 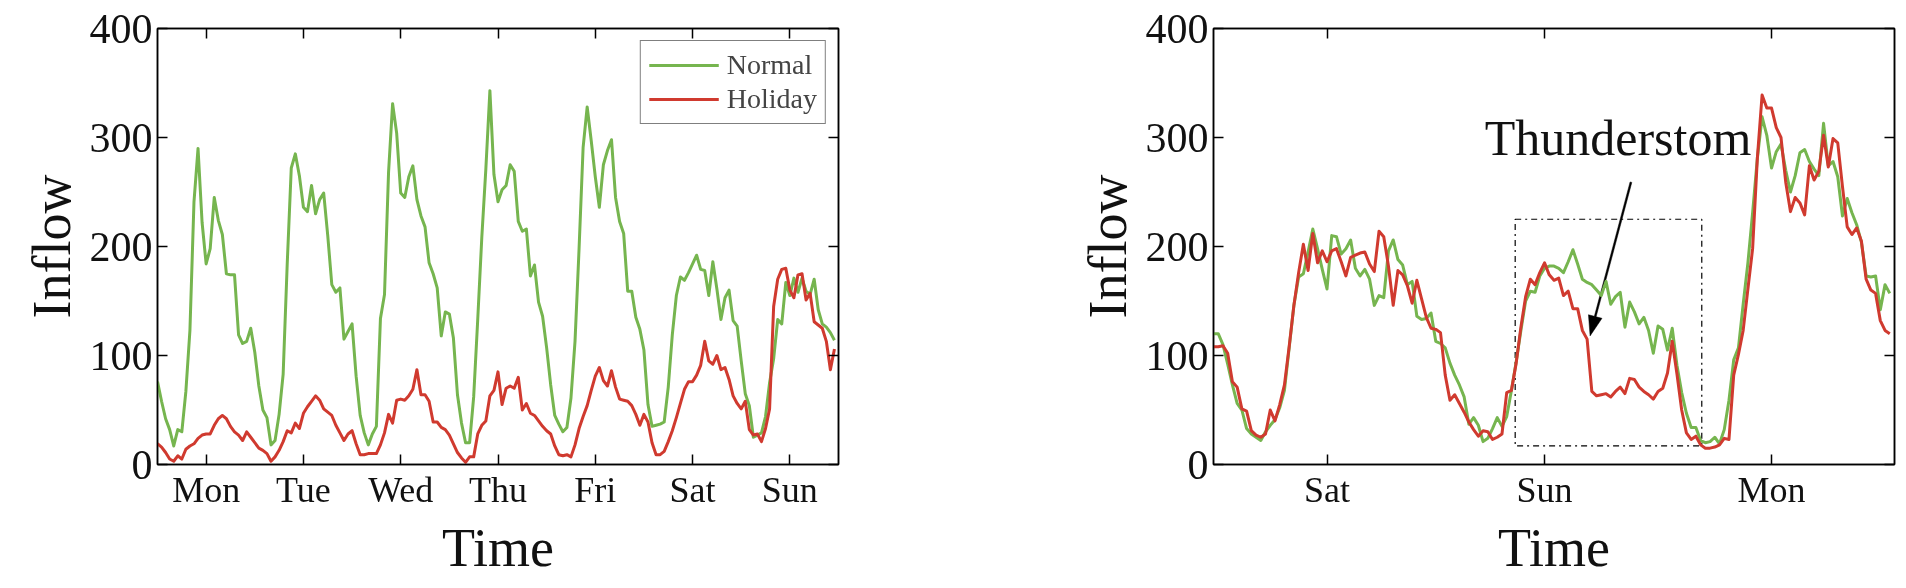 I want to click on x-tick-label: Tue, so click(x=303, y=489).